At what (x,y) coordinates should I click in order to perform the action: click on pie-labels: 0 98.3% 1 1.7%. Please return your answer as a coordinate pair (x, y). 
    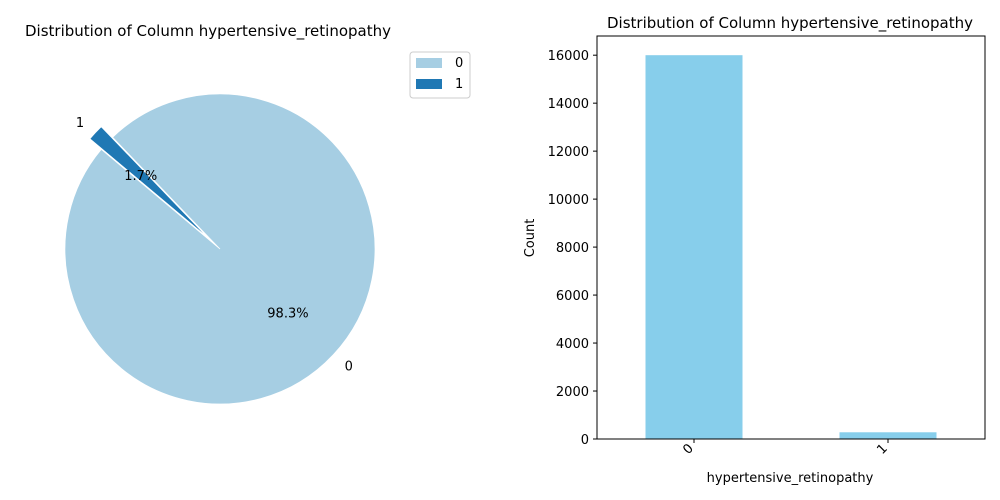
    Looking at the image, I should click on (214, 245).